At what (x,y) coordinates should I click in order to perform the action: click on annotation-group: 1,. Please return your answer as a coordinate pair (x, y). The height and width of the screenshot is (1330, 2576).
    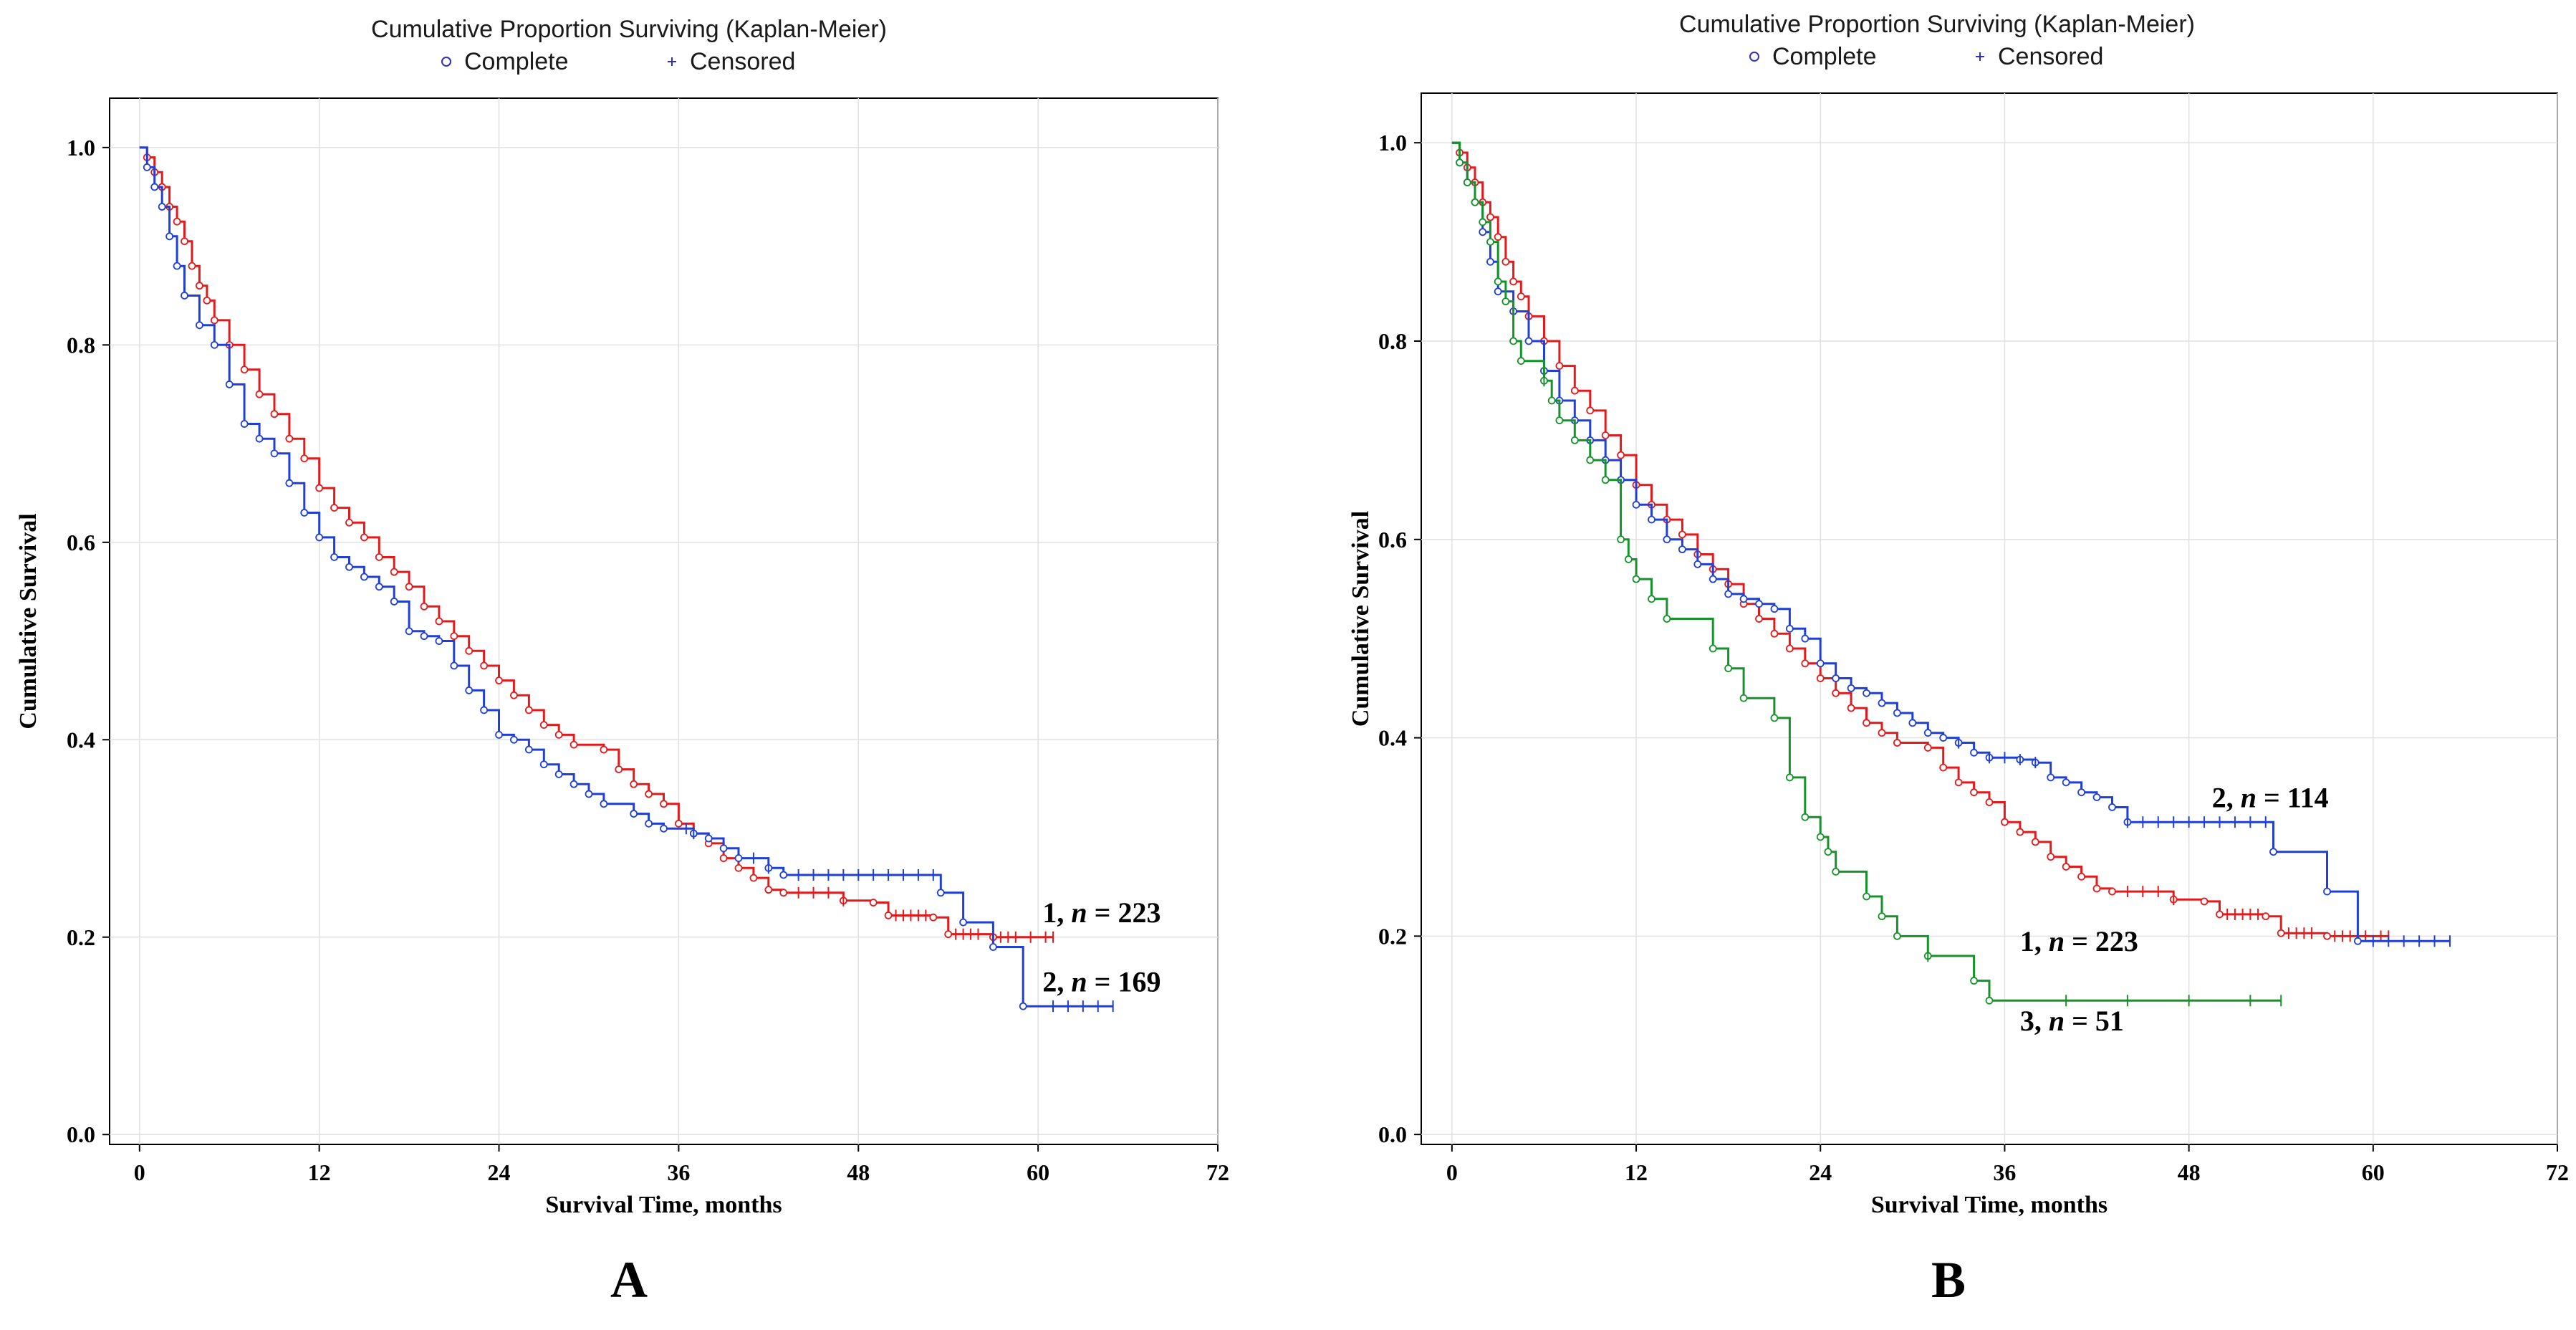
    Looking at the image, I should click on (2035, 941).